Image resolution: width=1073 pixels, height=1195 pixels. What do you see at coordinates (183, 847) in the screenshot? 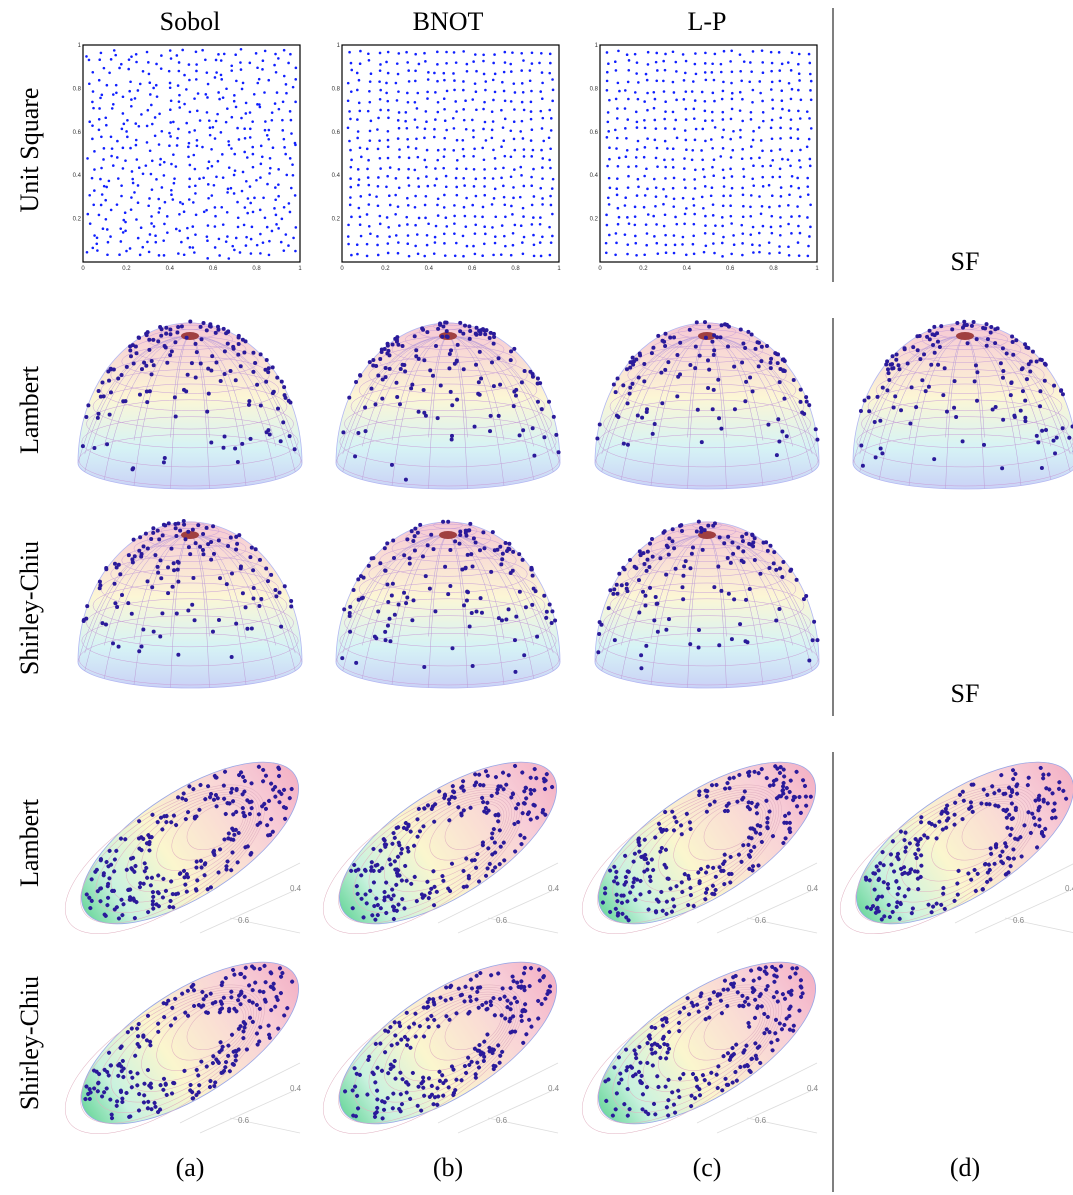
I see `ellipsoid-plot: 0.40.6` at bounding box center [183, 847].